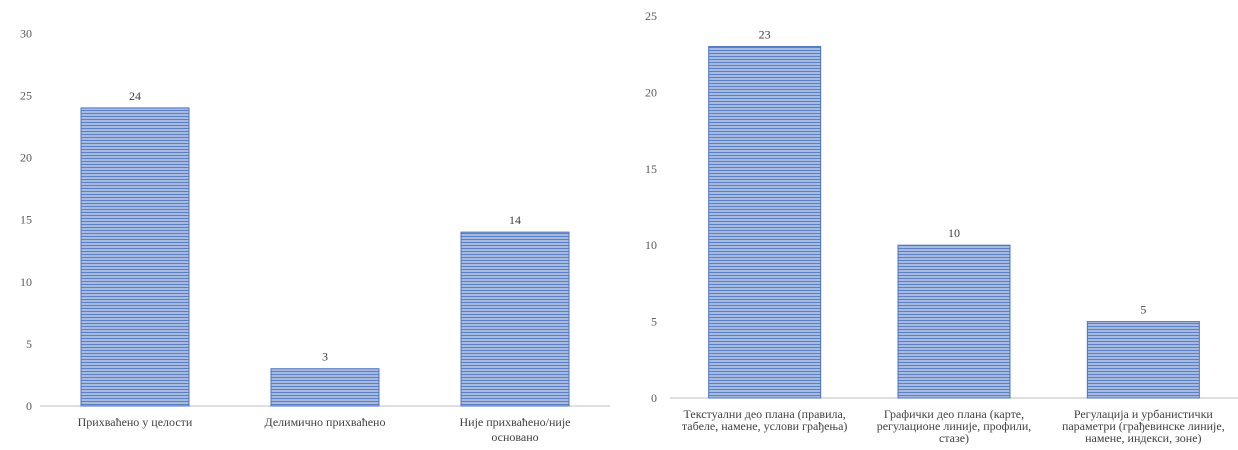 The height and width of the screenshot is (450, 1238). I want to click on category-label-line: регулационе линије, профили,, so click(954, 426).